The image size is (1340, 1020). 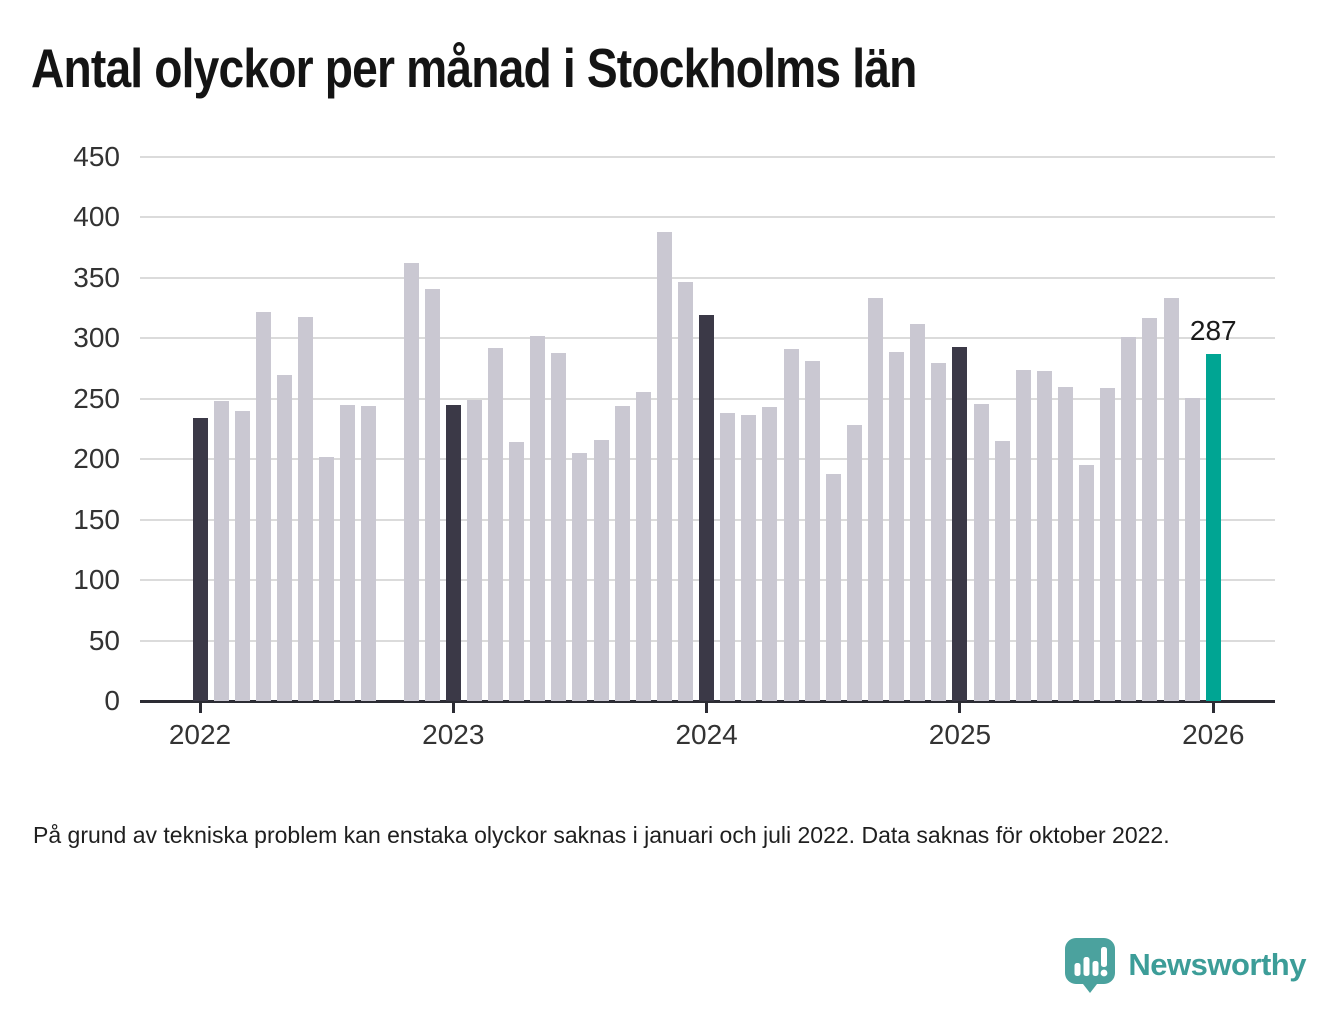 What do you see at coordinates (1213, 331) in the screenshot?
I see `bar-value-label: 287` at bounding box center [1213, 331].